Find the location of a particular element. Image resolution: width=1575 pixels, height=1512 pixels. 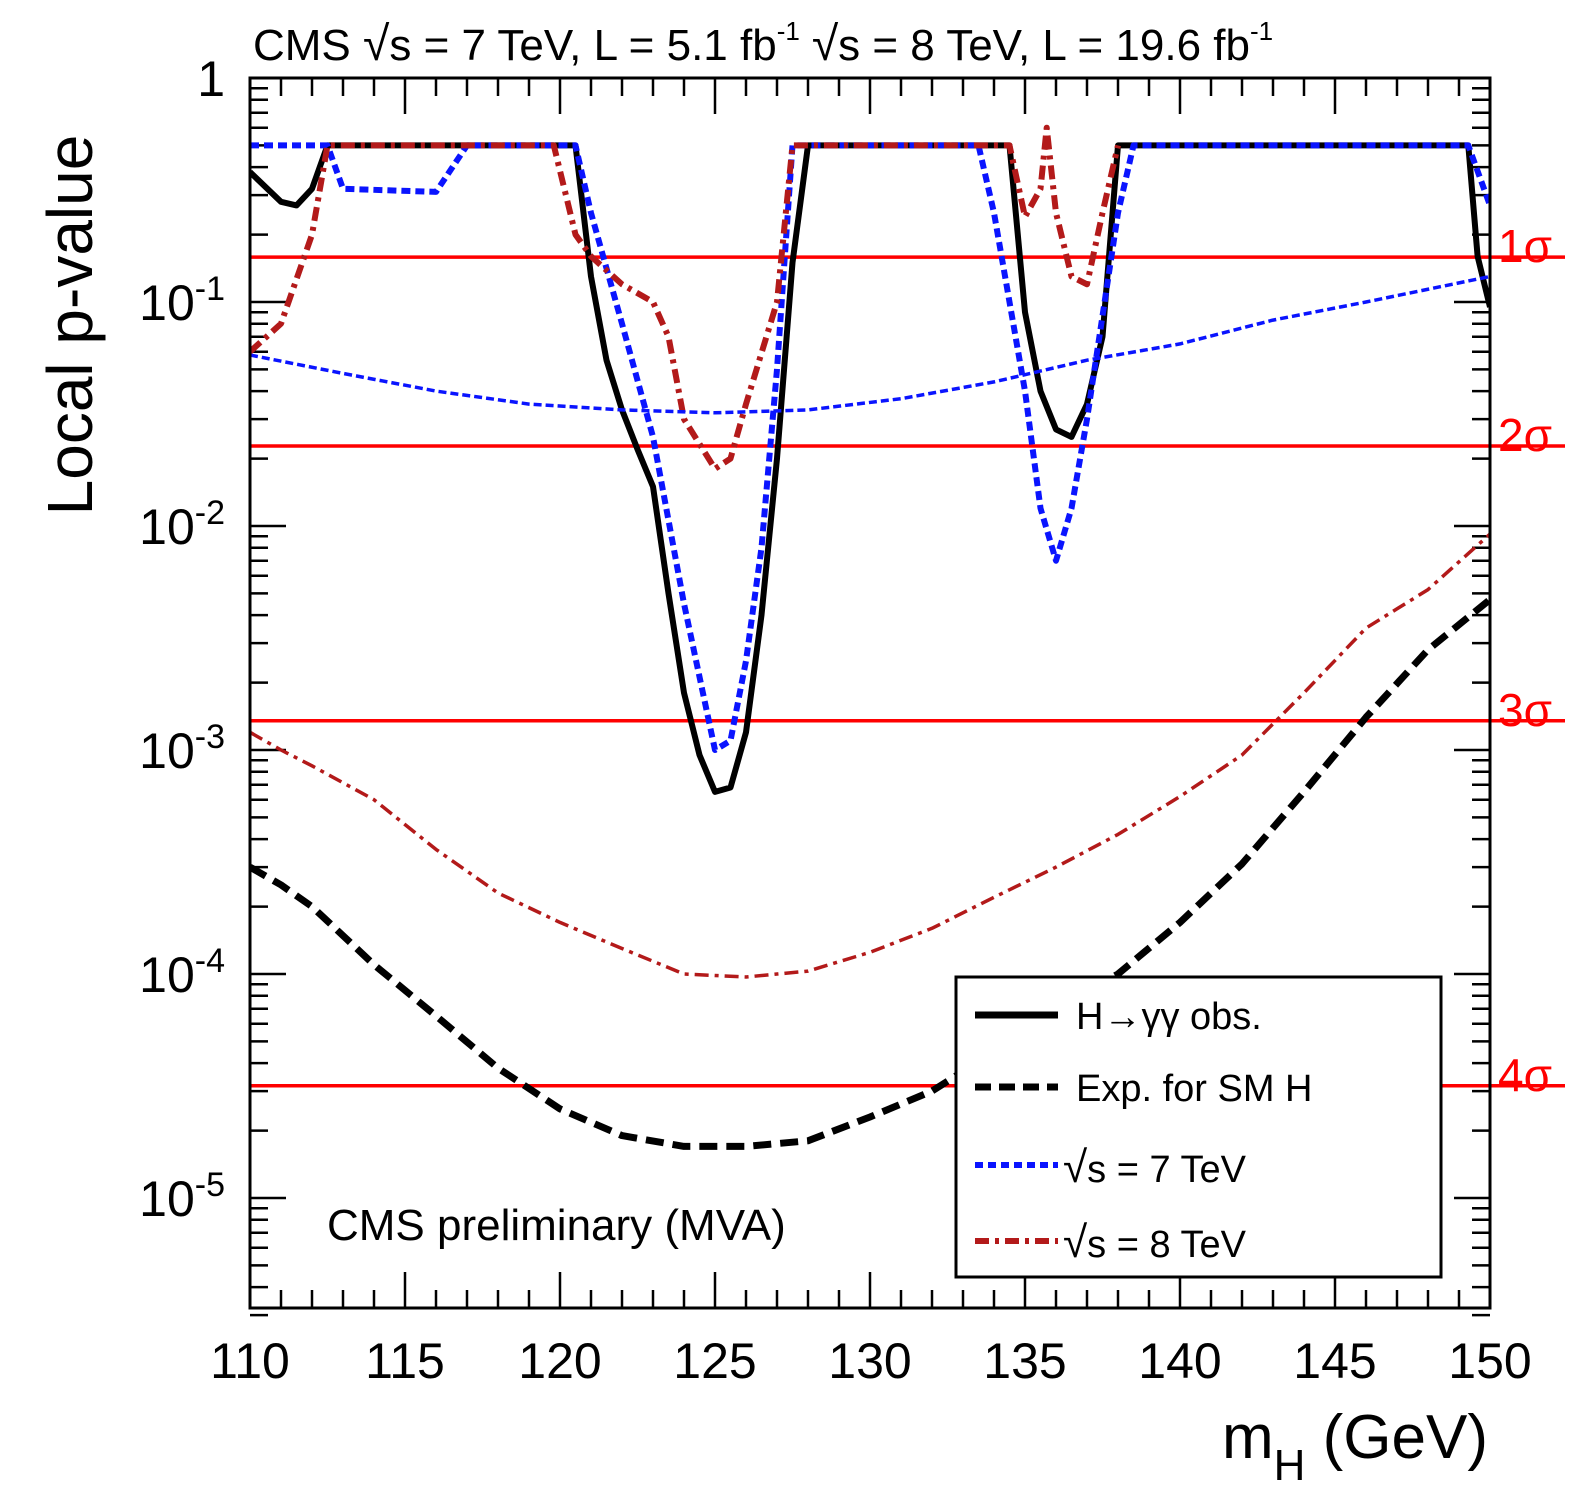

legend-box is located at coordinates (1198, 1127).